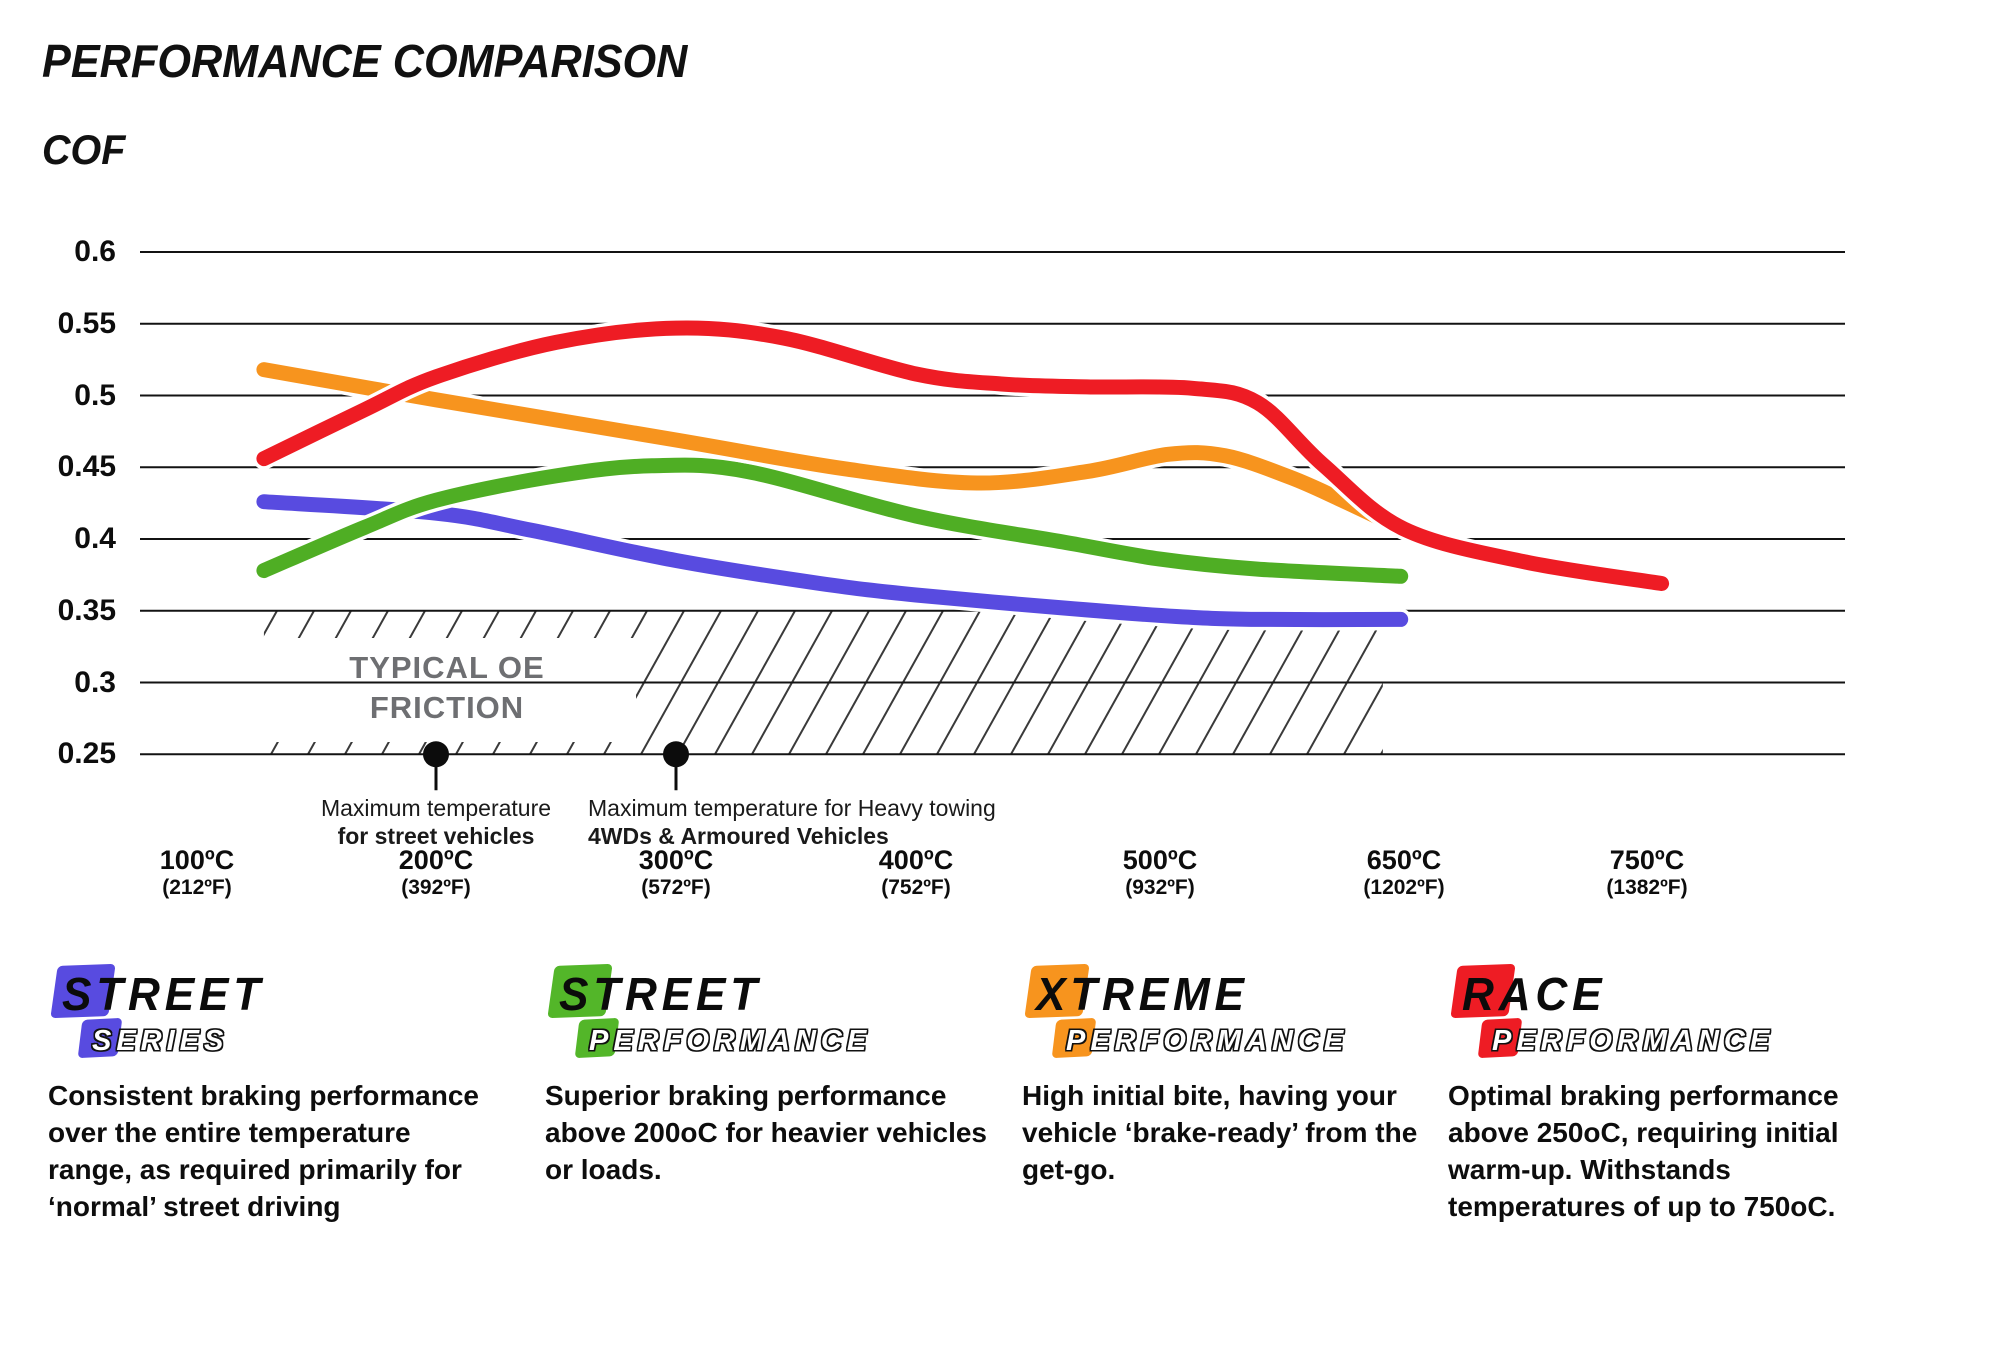  I want to click on x-tick-label: 400ºC (752ºF), so click(916, 873).